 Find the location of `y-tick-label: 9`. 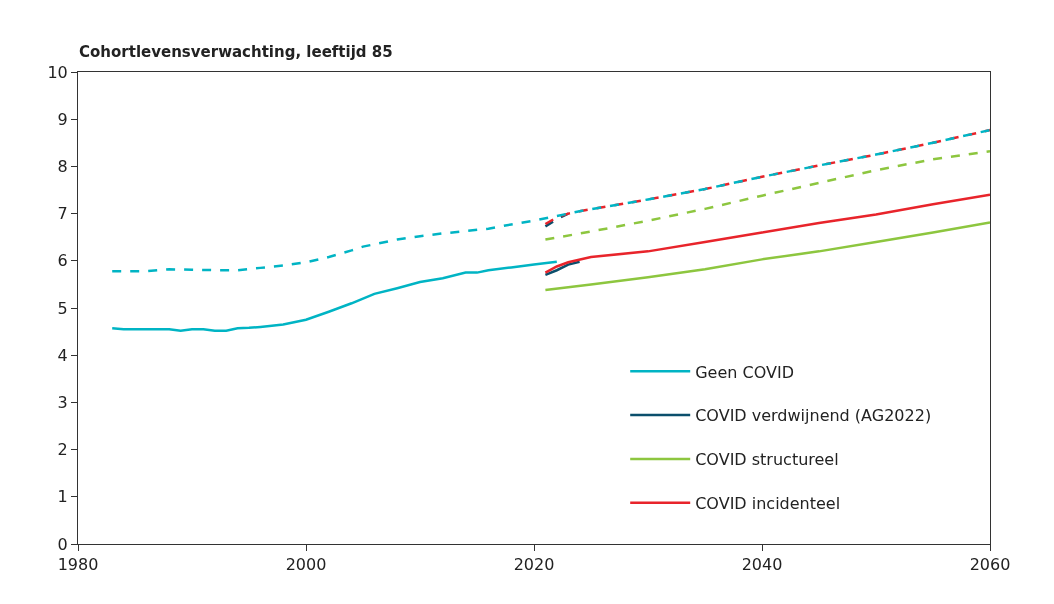

y-tick-label: 9 is located at coordinates (62, 119).